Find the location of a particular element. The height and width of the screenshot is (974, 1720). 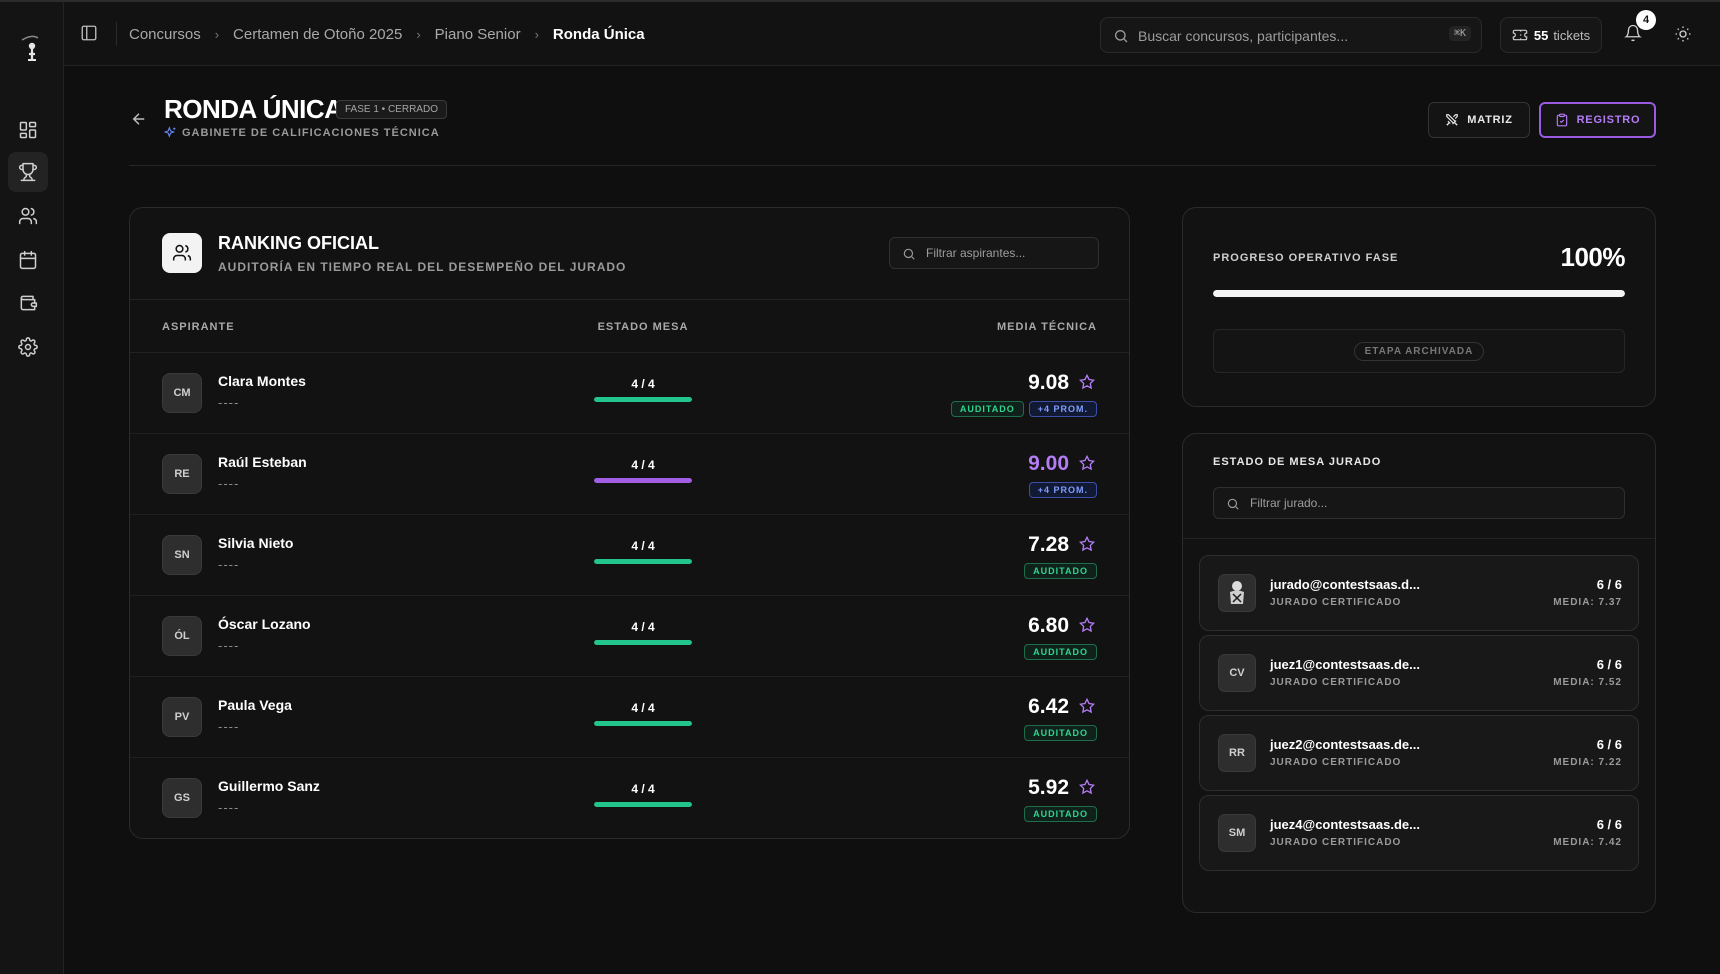

aspirant-name: Paula Vega is located at coordinates (255, 705).